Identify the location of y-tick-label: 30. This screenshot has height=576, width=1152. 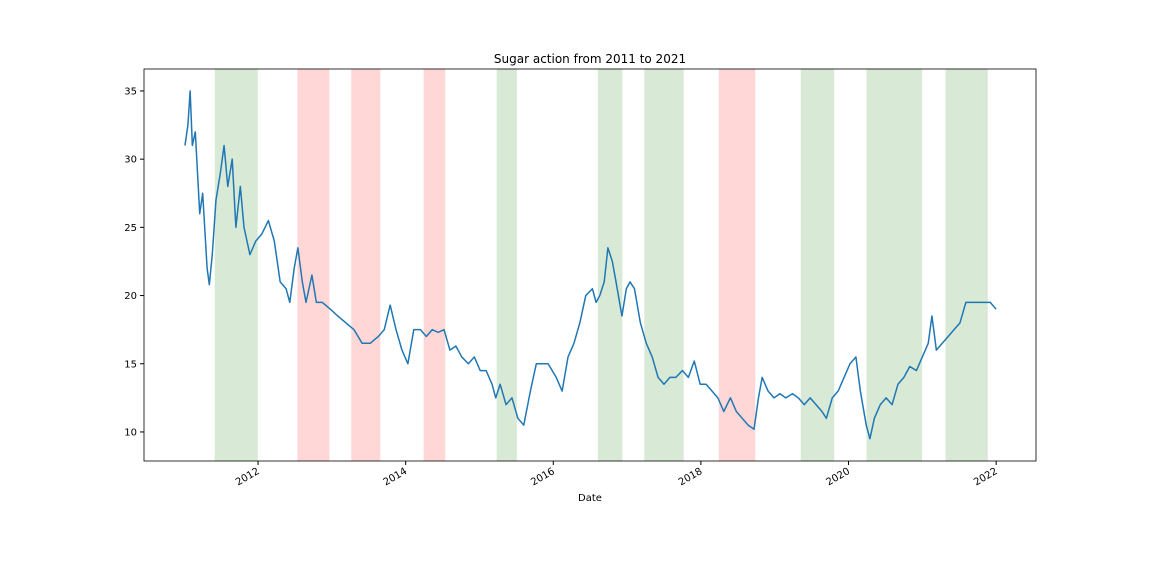
(130, 160).